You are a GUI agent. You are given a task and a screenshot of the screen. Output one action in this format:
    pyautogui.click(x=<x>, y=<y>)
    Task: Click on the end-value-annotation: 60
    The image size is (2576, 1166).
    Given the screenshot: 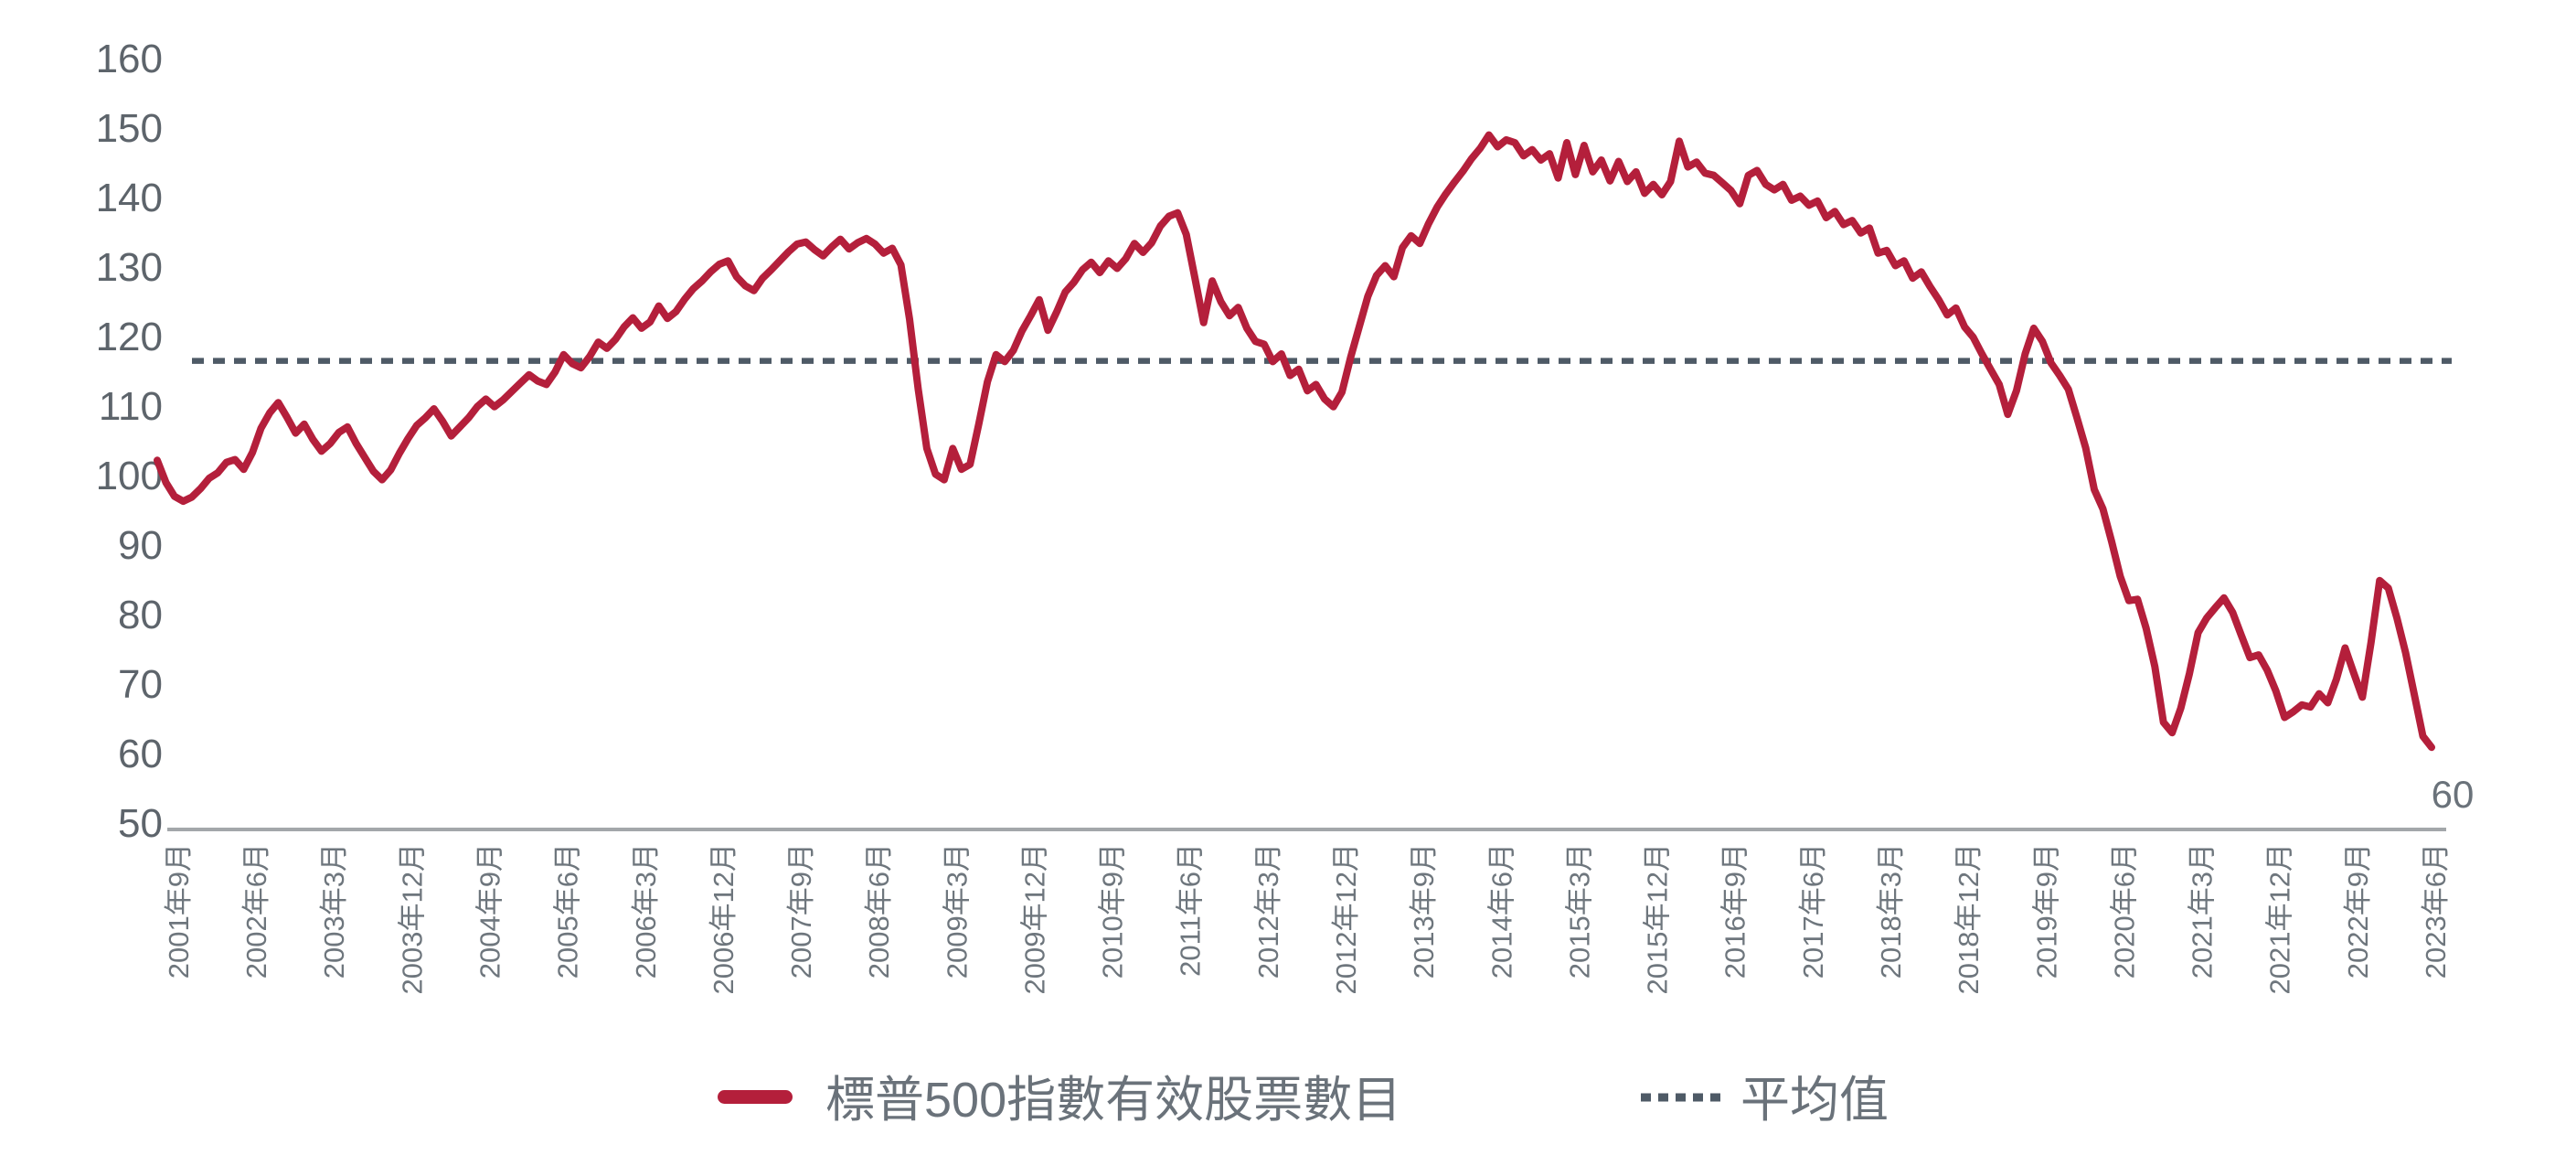 What is the action you would take?
    pyautogui.click(x=2453, y=794)
    